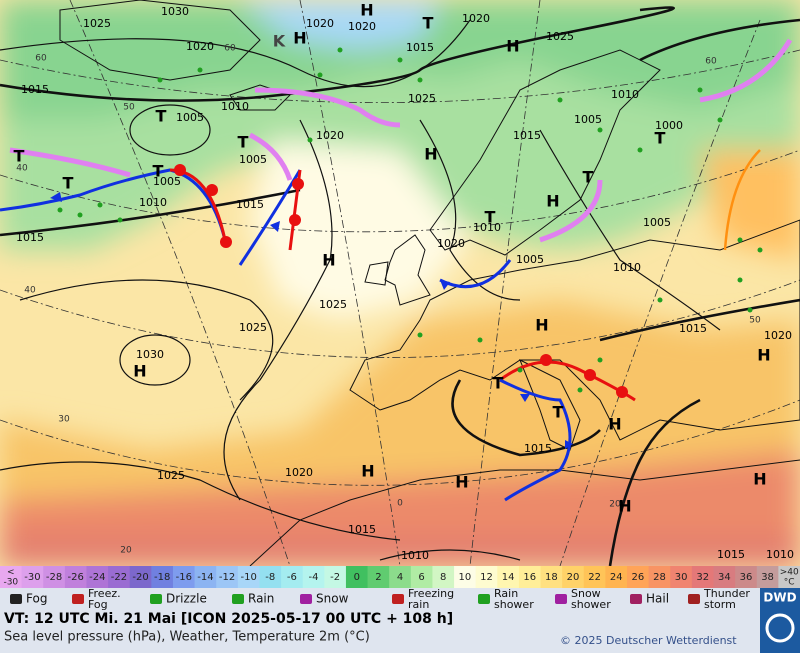 The width and height of the screenshot is (800, 657). What do you see at coordinates (789, 573) in the screenshot?
I see `scale-label: >40` at bounding box center [789, 573].